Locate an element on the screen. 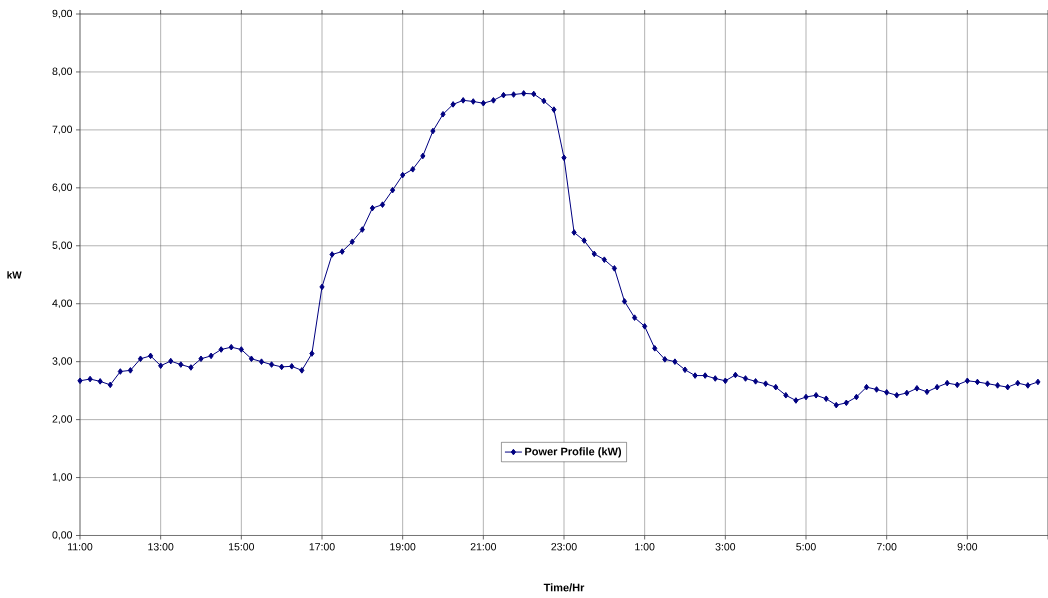 Image resolution: width=1048 pixels, height=598 pixels. y-tick-label: 6,00 is located at coordinates (62, 188).